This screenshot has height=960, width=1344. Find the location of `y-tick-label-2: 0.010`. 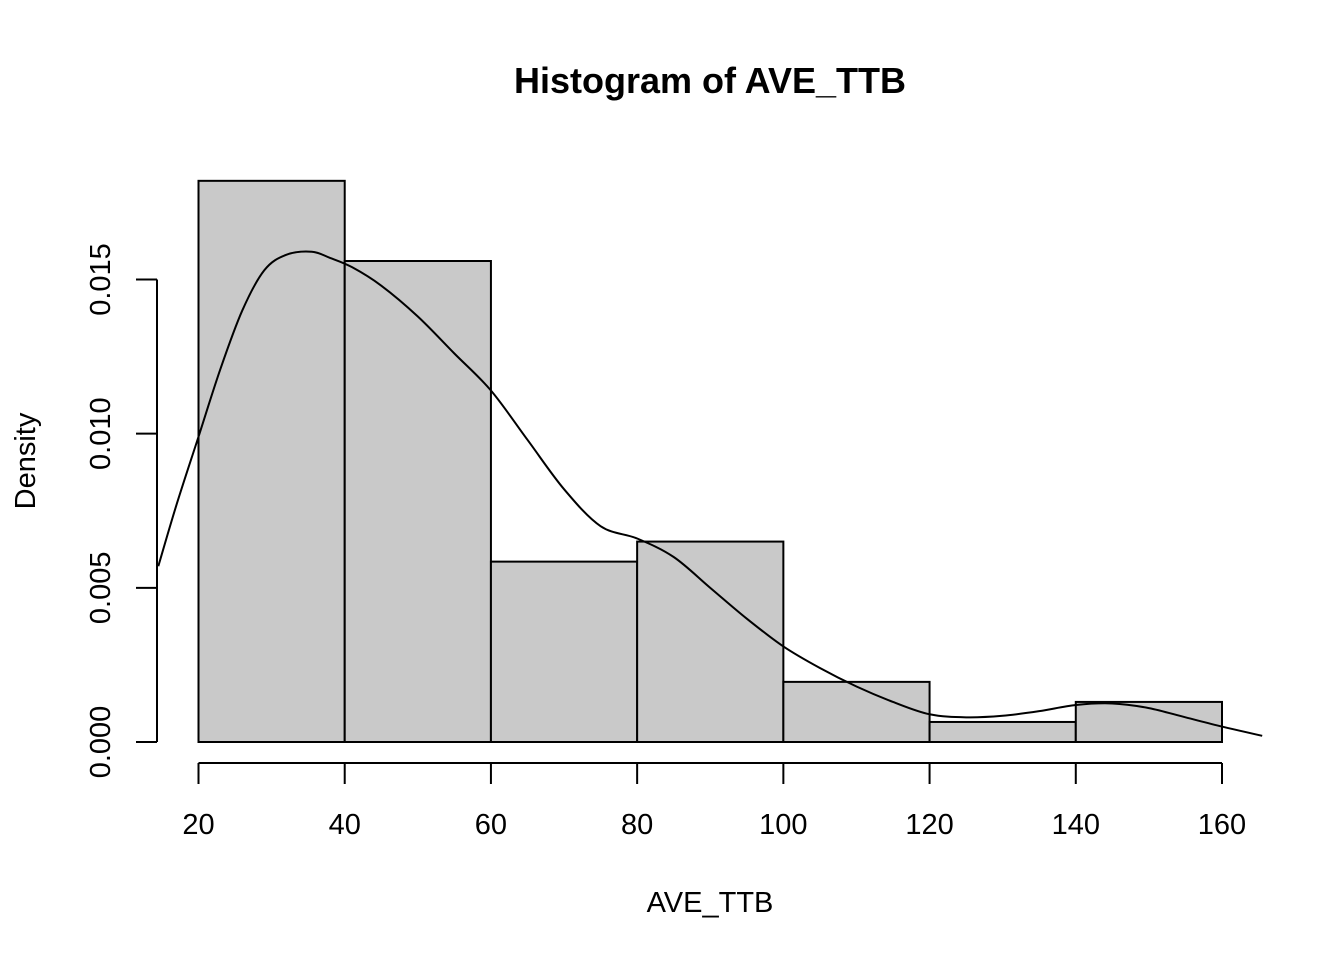

y-tick-label-2: 0.010 is located at coordinates (101, 433).